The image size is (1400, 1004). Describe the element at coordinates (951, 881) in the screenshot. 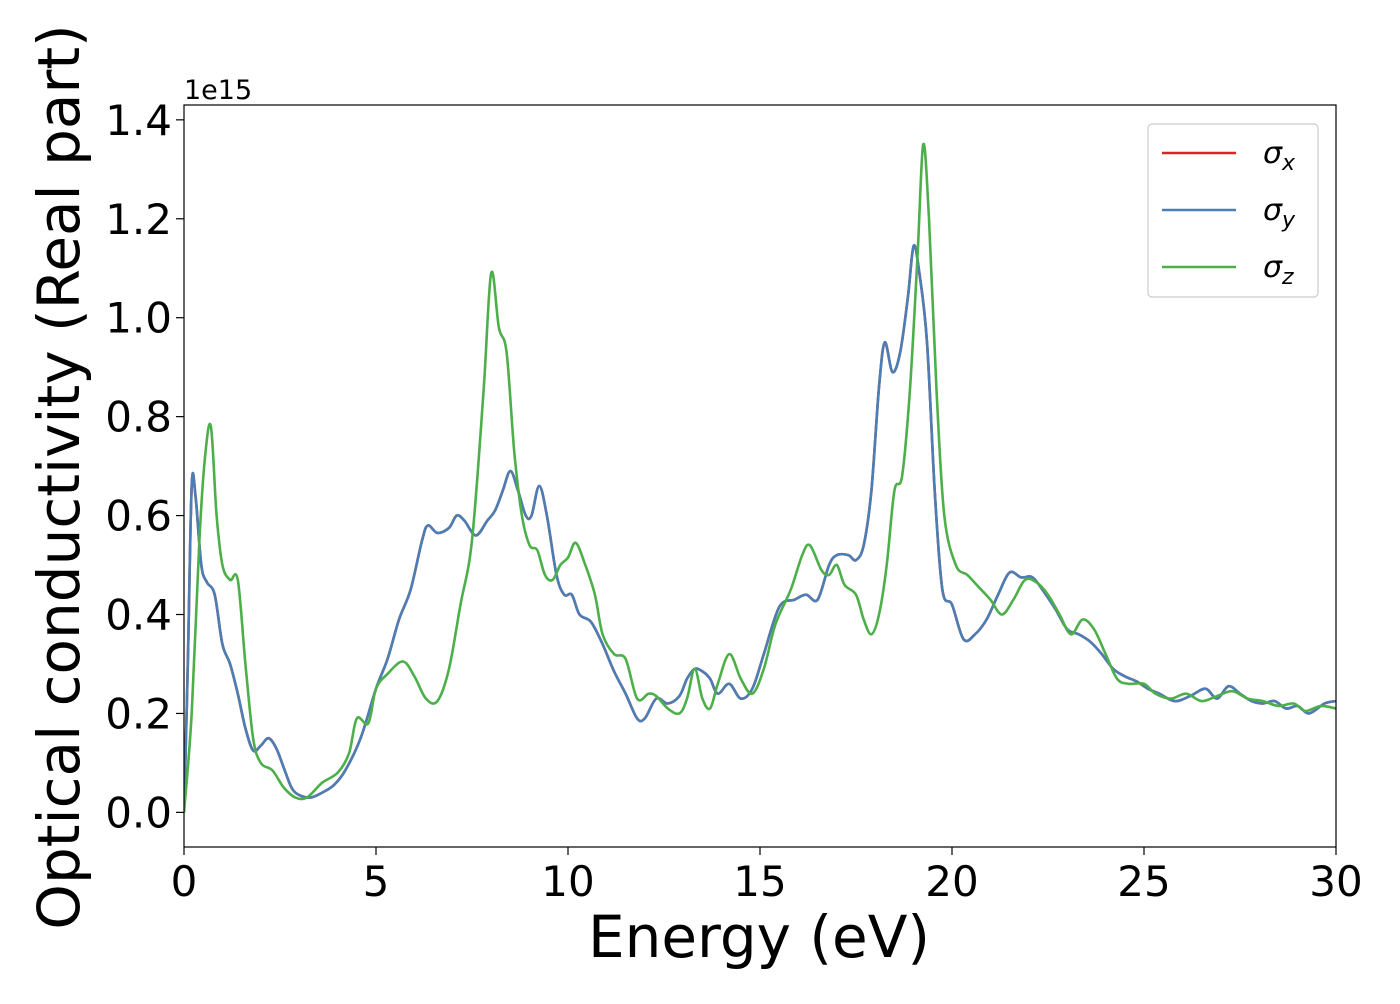

I see `x-tick-label: 20` at that location.